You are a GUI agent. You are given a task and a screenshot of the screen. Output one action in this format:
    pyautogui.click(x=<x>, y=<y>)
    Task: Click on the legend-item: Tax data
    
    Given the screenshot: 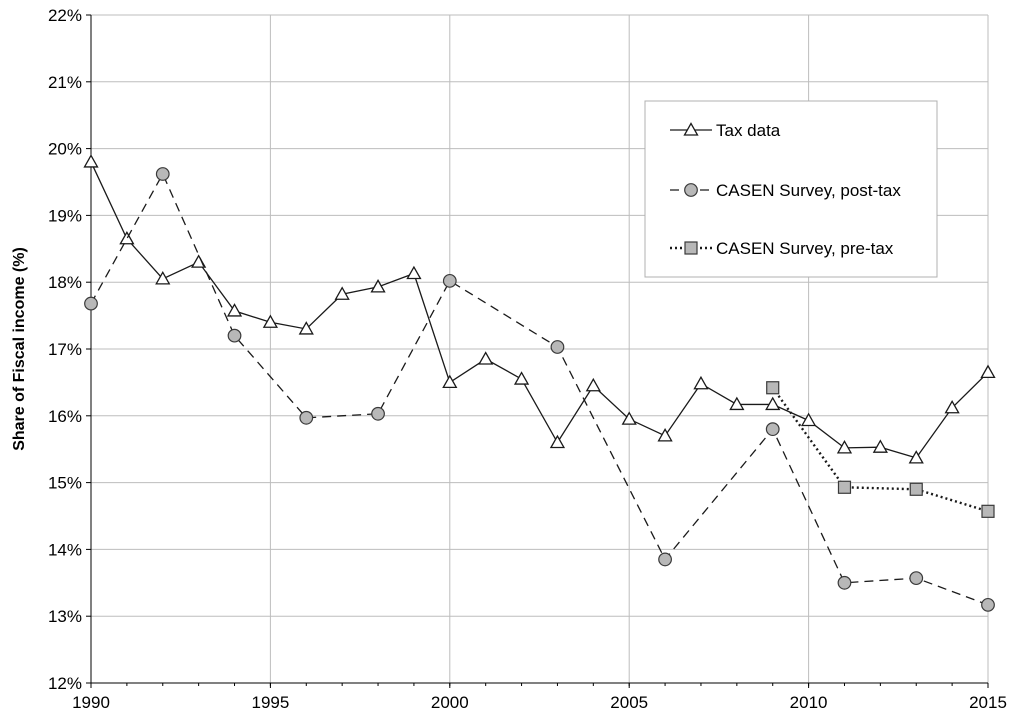 What is the action you would take?
    pyautogui.click(x=725, y=130)
    